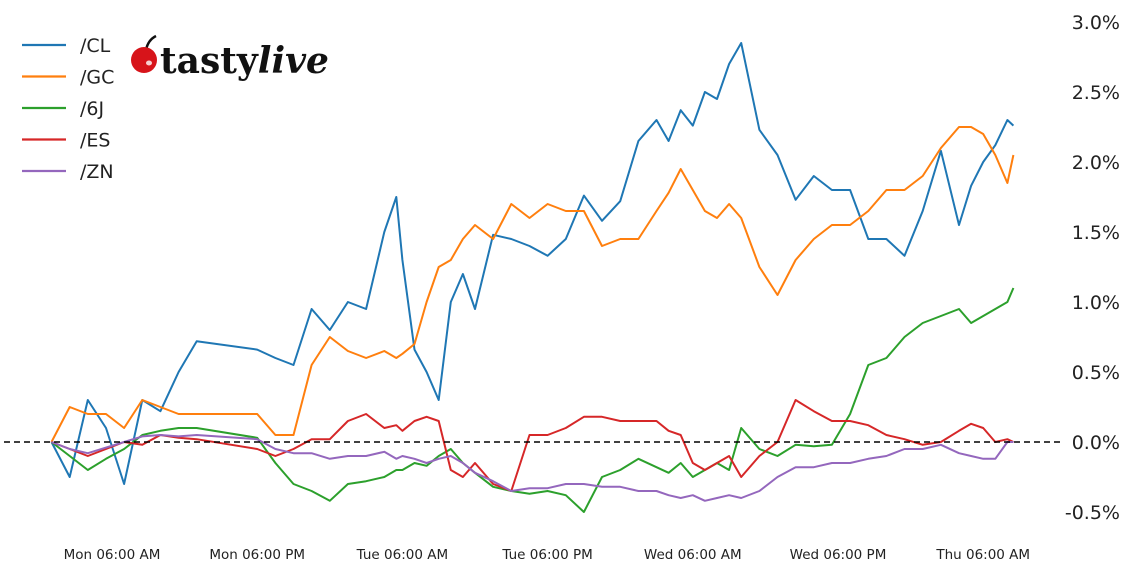 The image size is (1128, 568). I want to click on y-tick-label: 0.0%, so click(1096, 443).